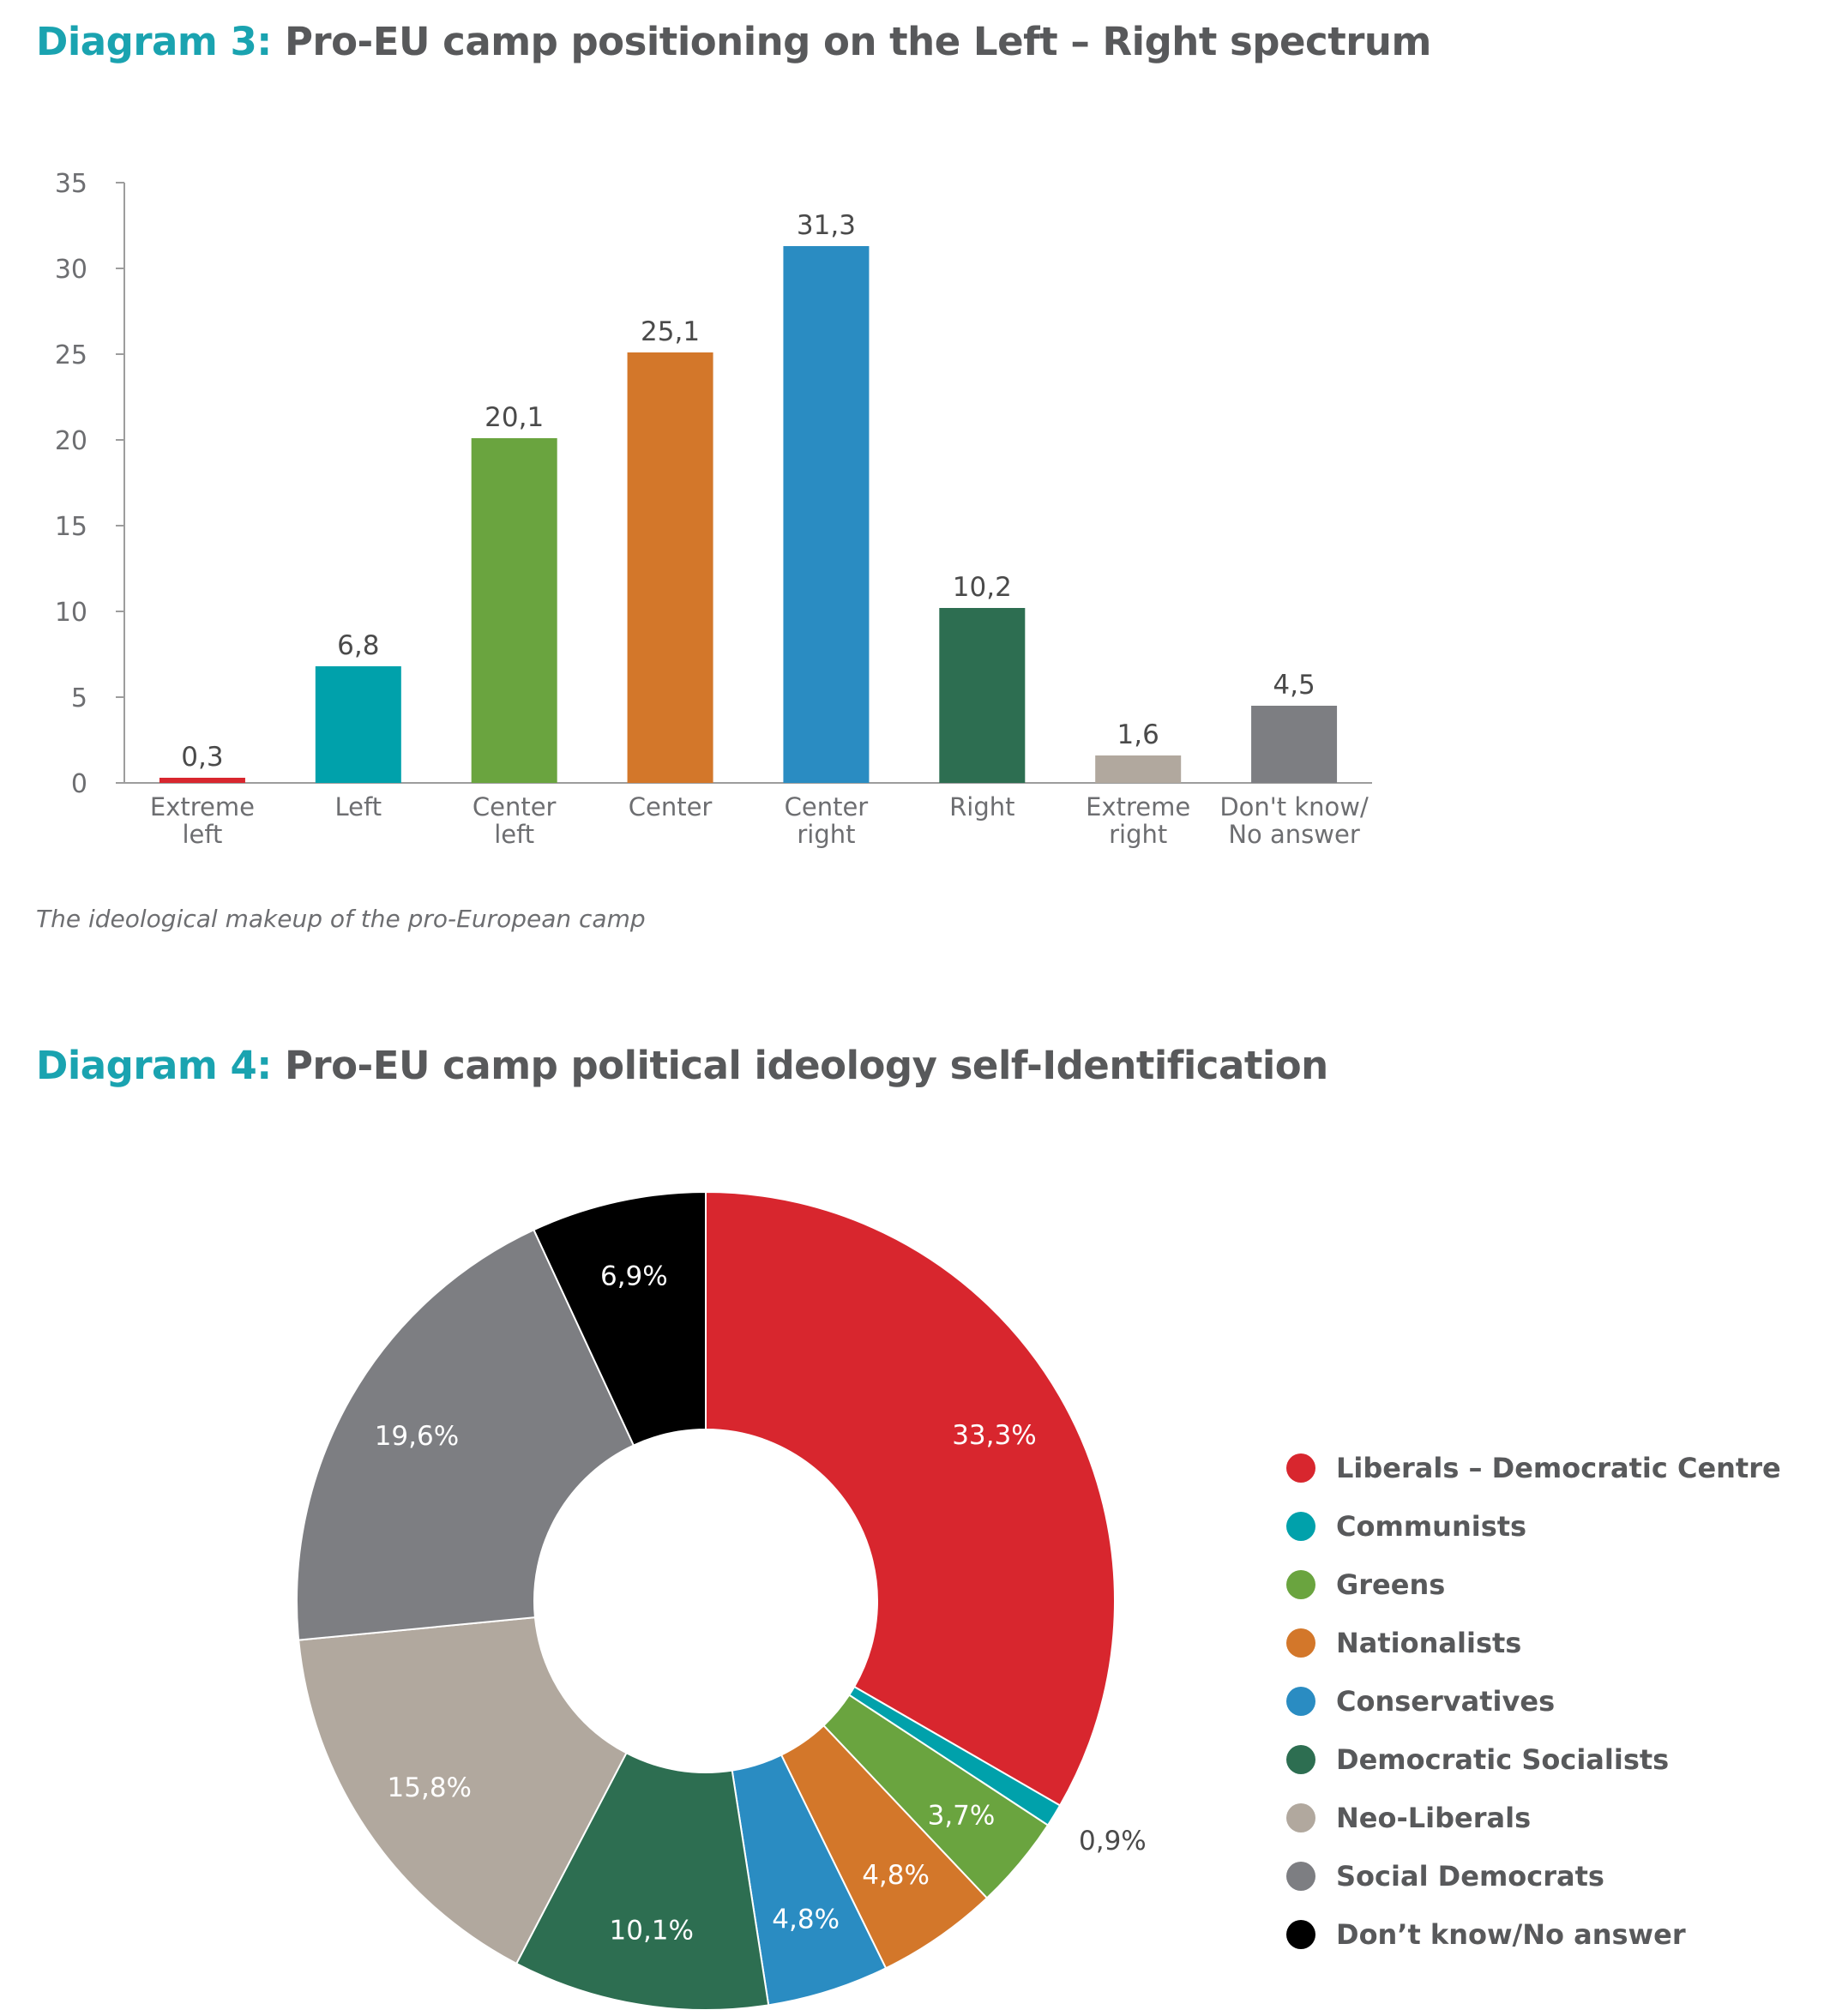  I want to click on legend-label: Don’t know/No answer, so click(1511, 1934).